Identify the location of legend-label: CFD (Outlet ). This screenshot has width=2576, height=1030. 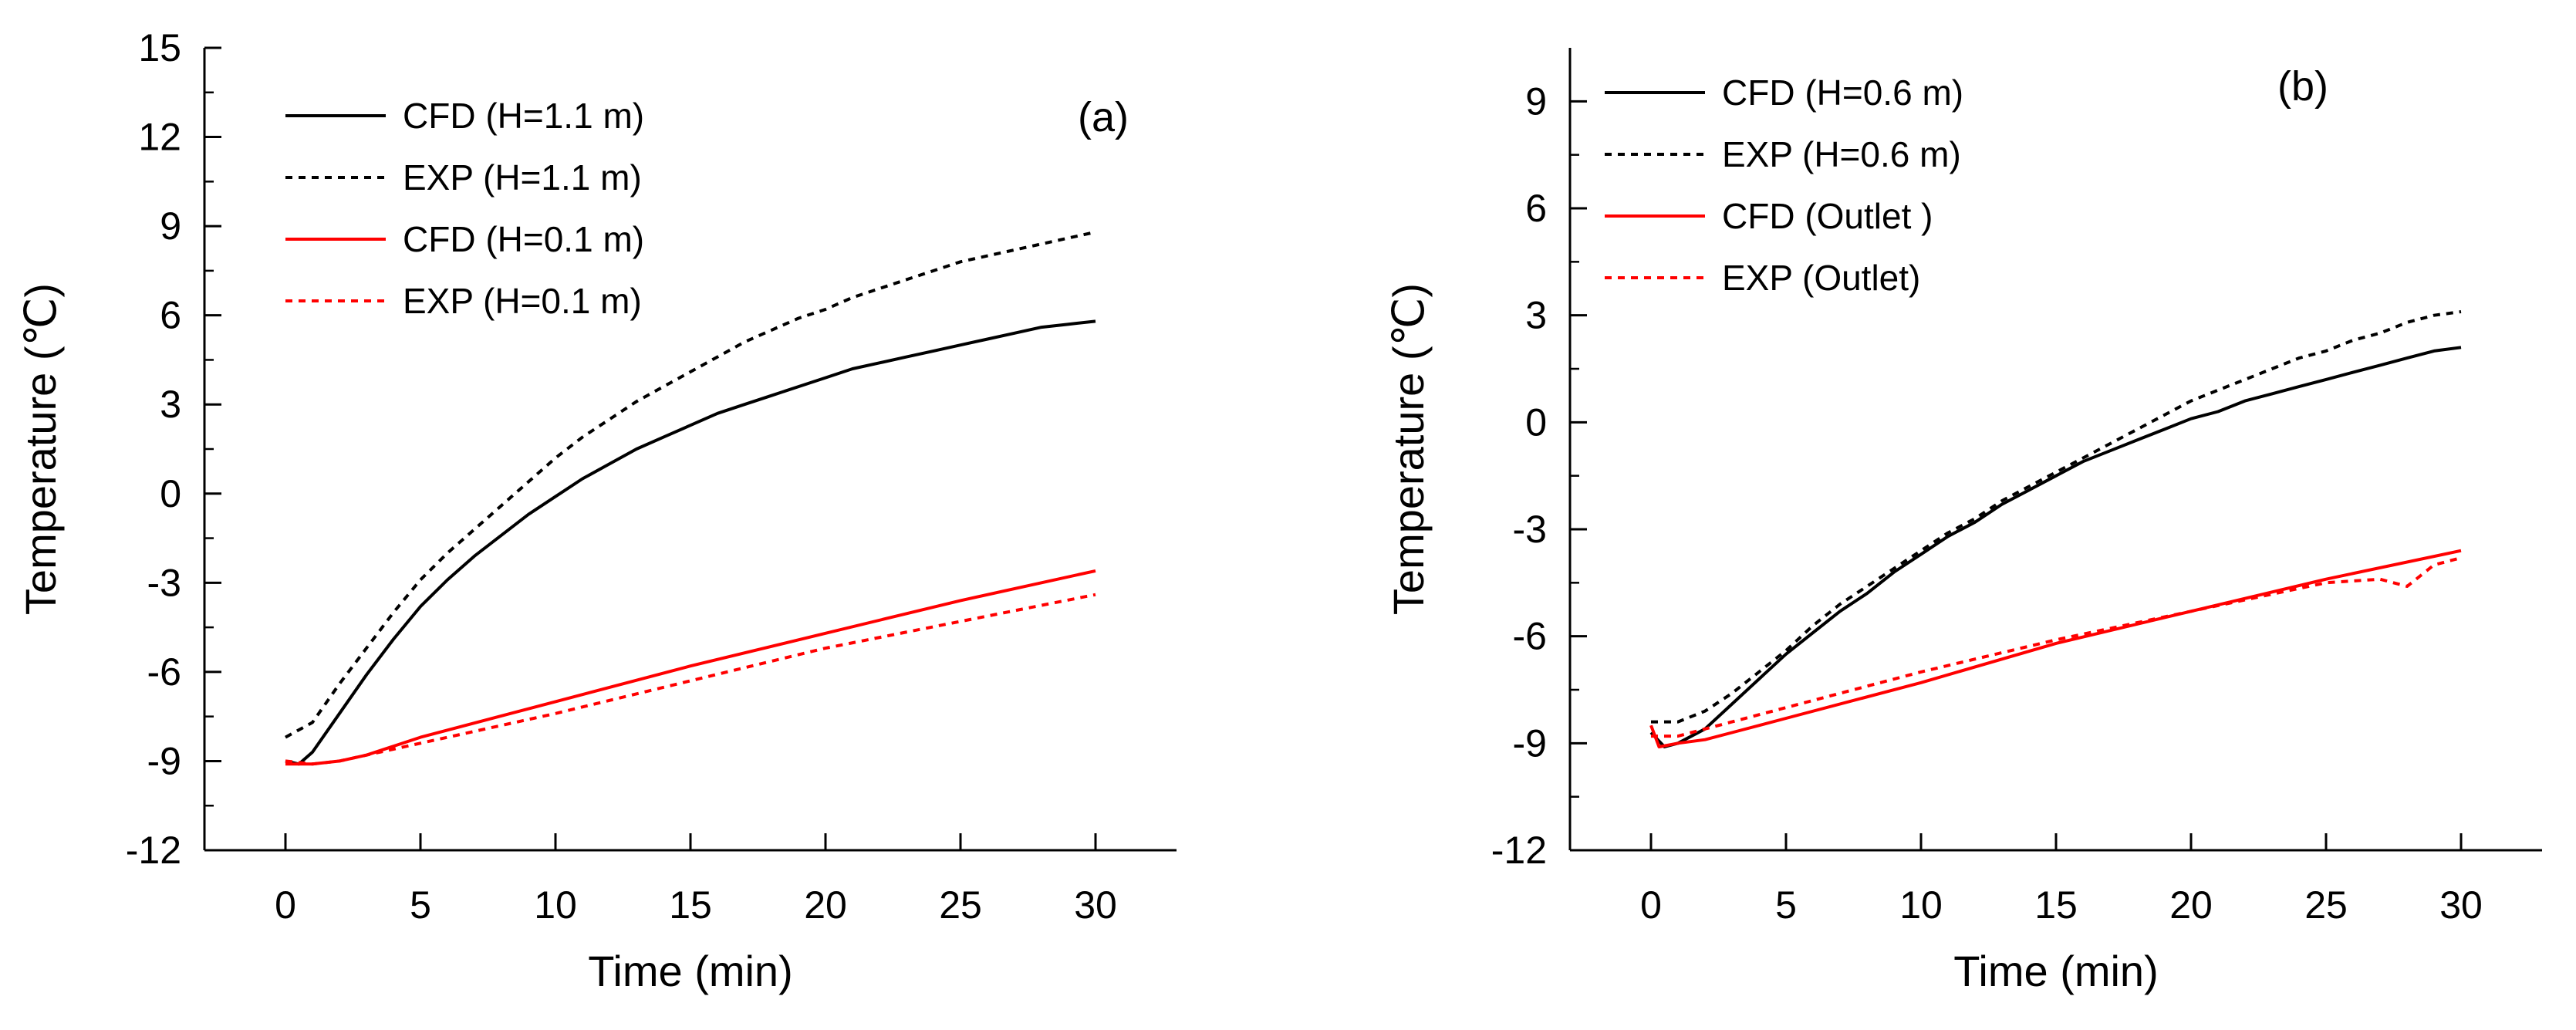
(1827, 216).